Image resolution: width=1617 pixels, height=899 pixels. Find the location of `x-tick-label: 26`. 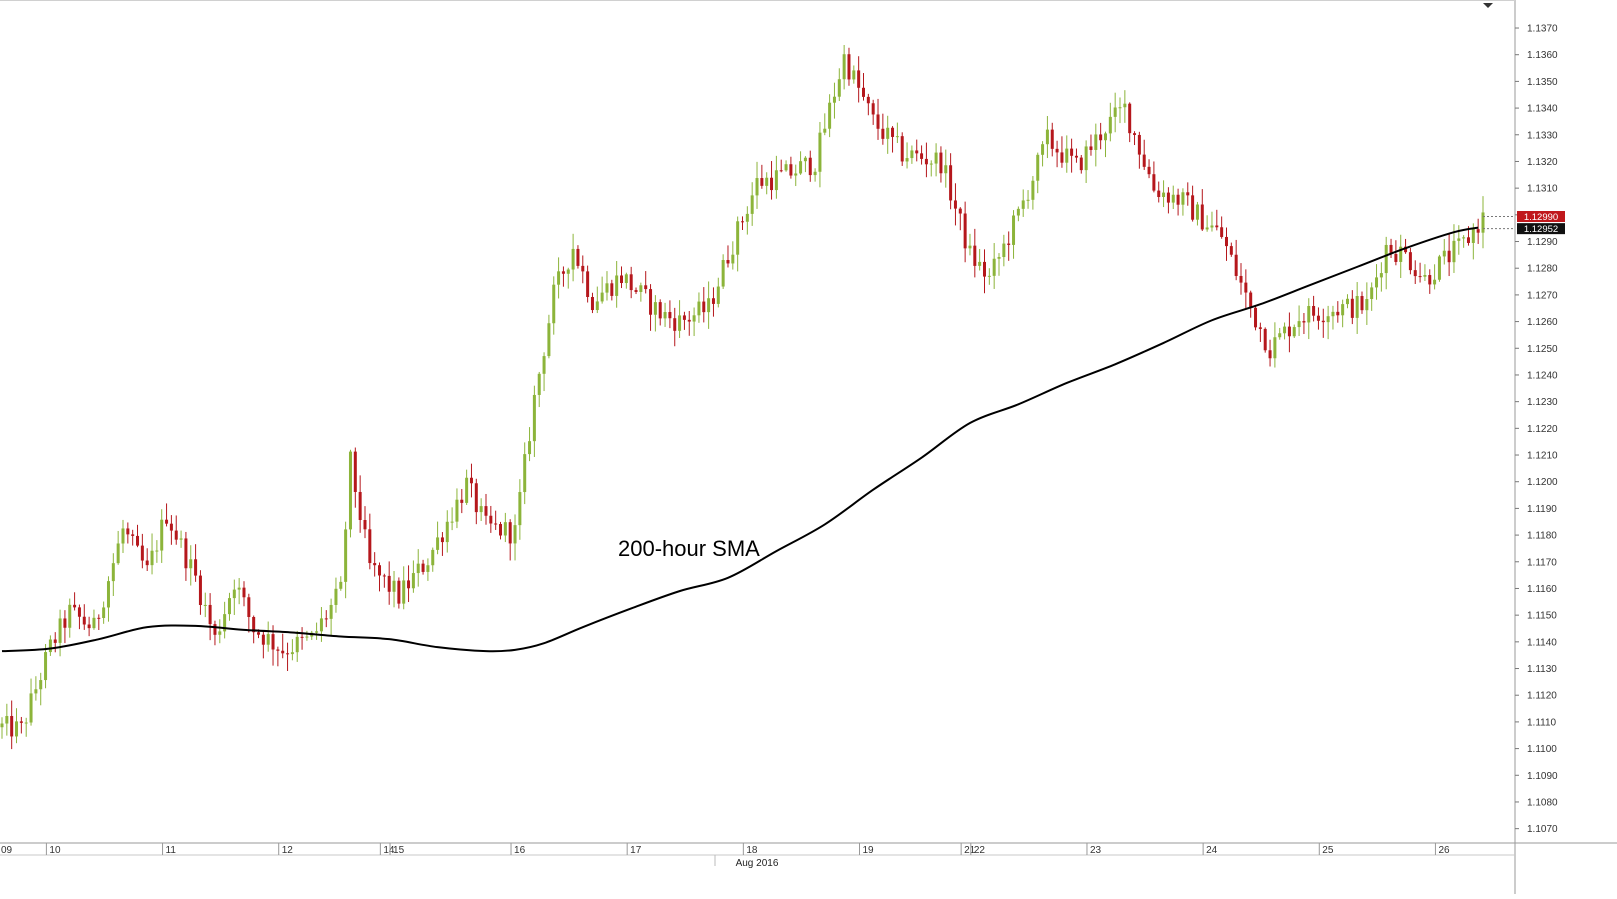

x-tick-label: 26 is located at coordinates (1444, 850).